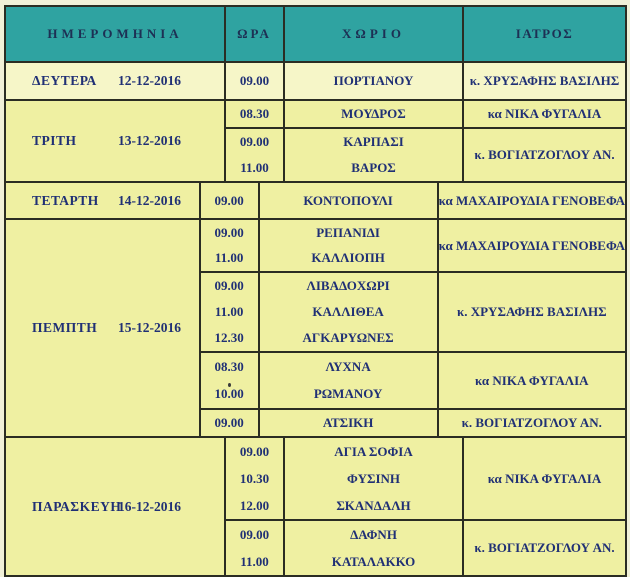 The width and height of the screenshot is (630, 577). Describe the element at coordinates (348, 232) in the screenshot. I see `village-name: ΡΕΠΑΝΙΔΙ` at that location.